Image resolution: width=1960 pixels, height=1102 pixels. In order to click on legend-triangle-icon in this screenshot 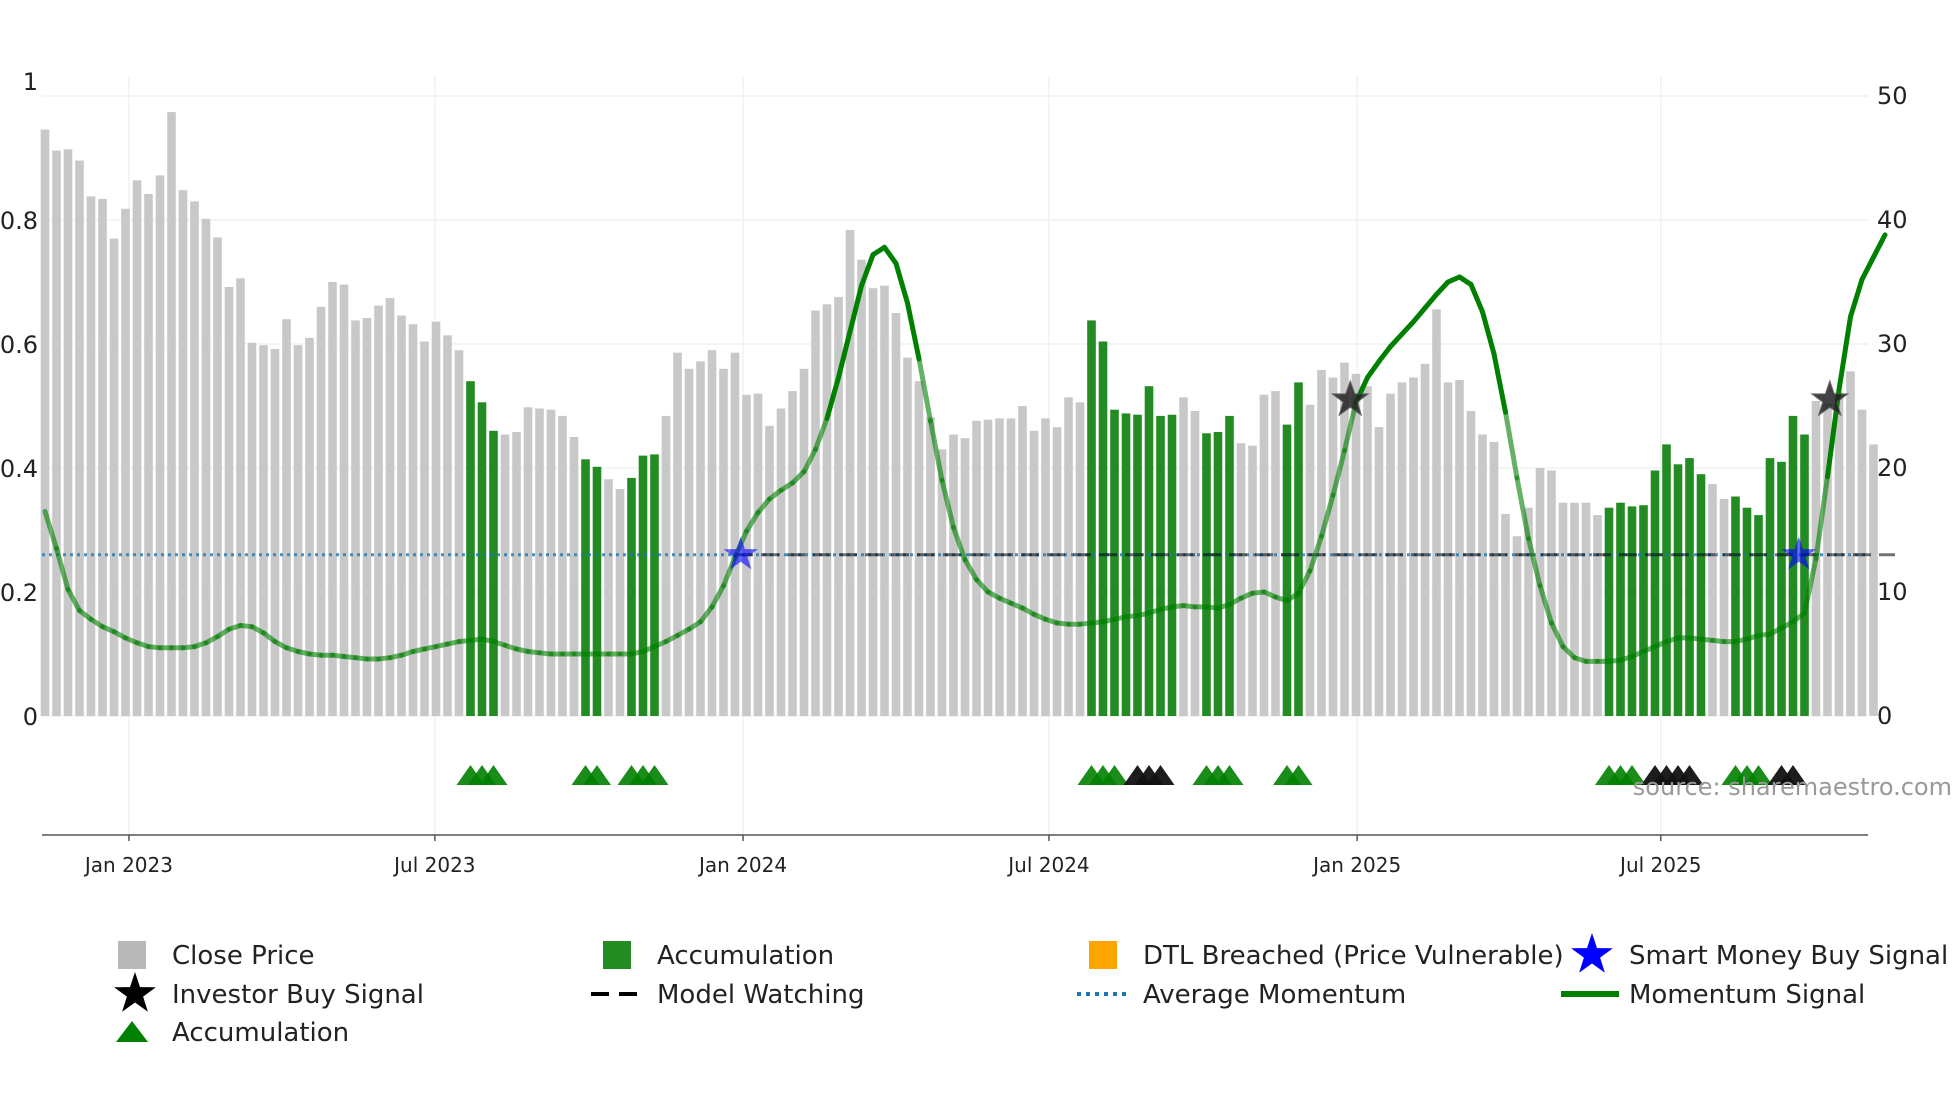, I will do `click(132, 1031)`.